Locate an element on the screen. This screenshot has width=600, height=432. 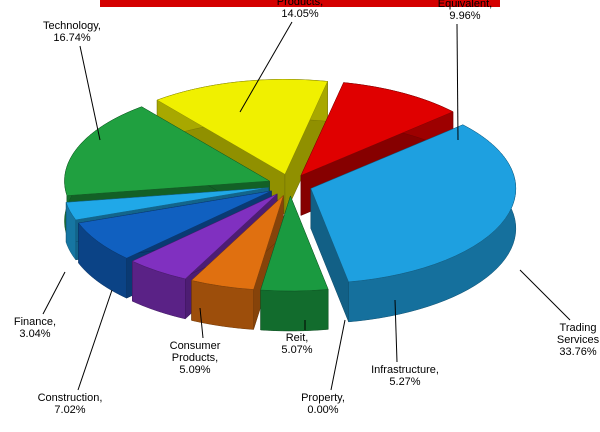
label-line: Finance, is located at coordinates (35, 322).